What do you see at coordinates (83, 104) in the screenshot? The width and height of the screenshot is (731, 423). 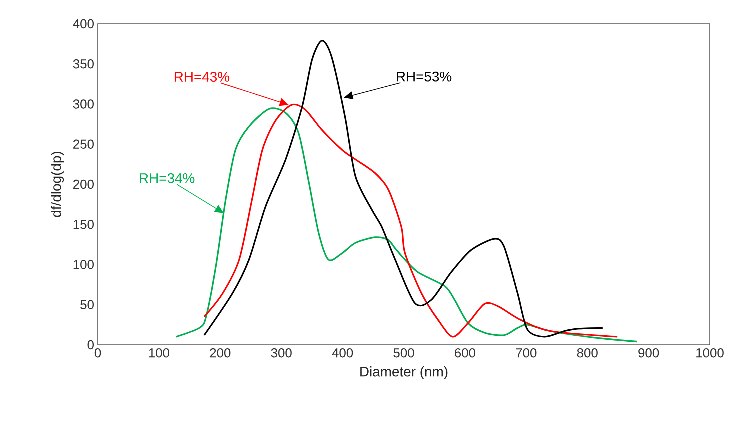 I see `y-tick-label: 300` at bounding box center [83, 104].